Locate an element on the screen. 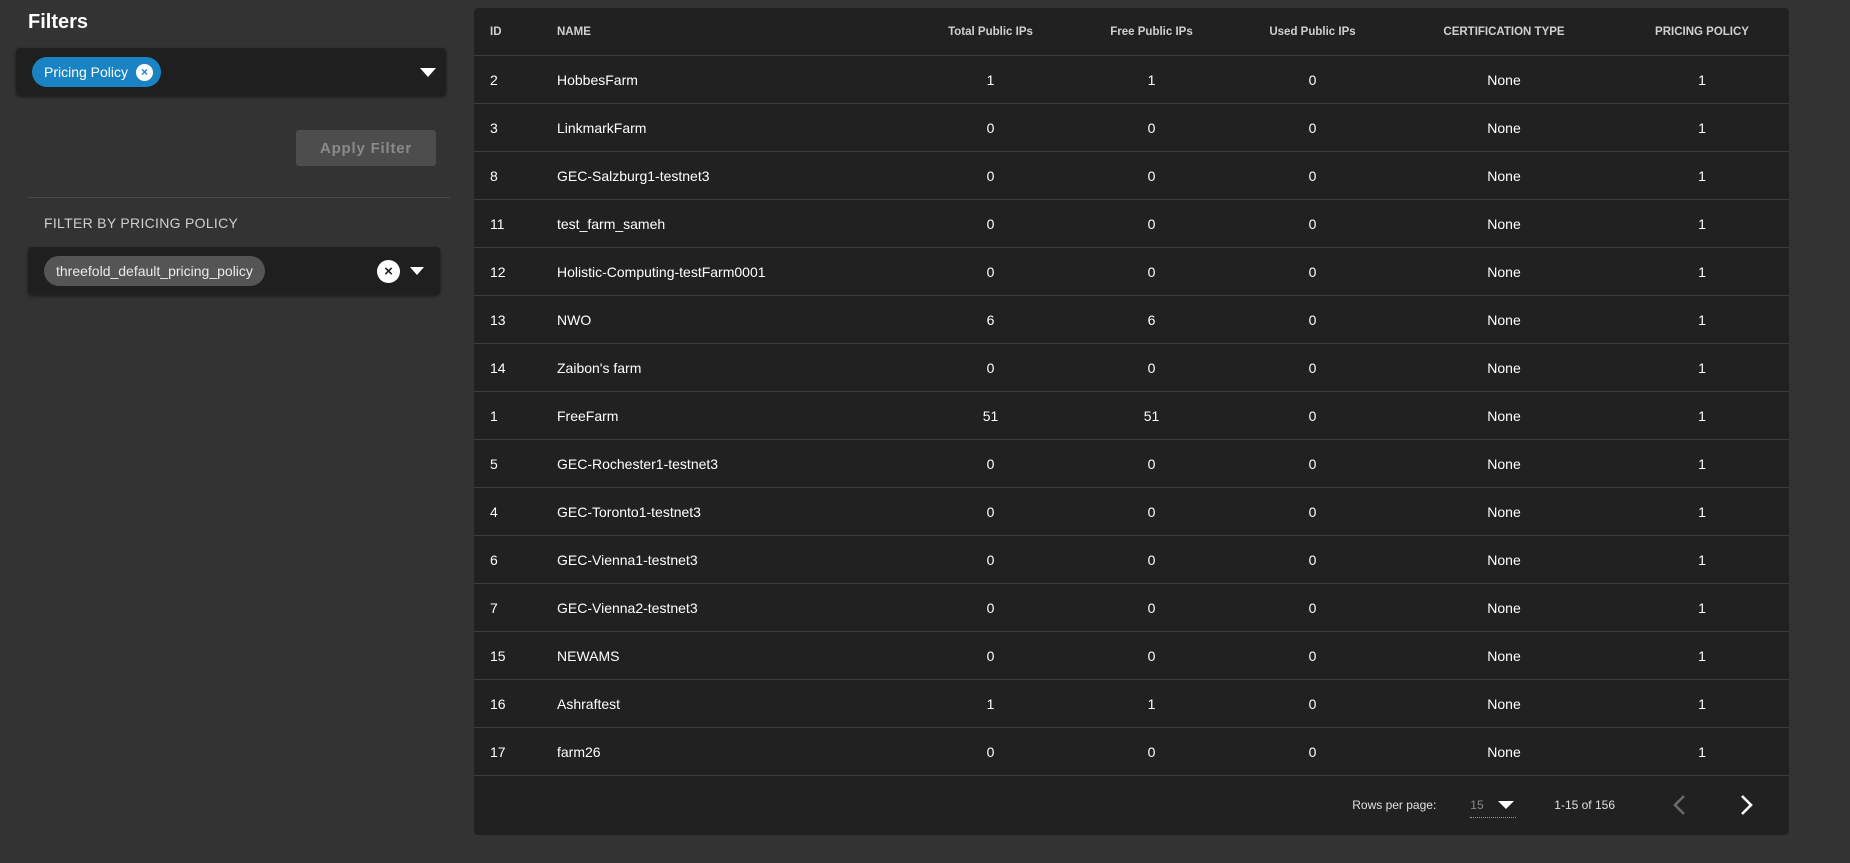 The height and width of the screenshot is (863, 1850). table-row: 7 GEC-Vienna2-testnet3 0 0 0 None 1 is located at coordinates (1131, 607).